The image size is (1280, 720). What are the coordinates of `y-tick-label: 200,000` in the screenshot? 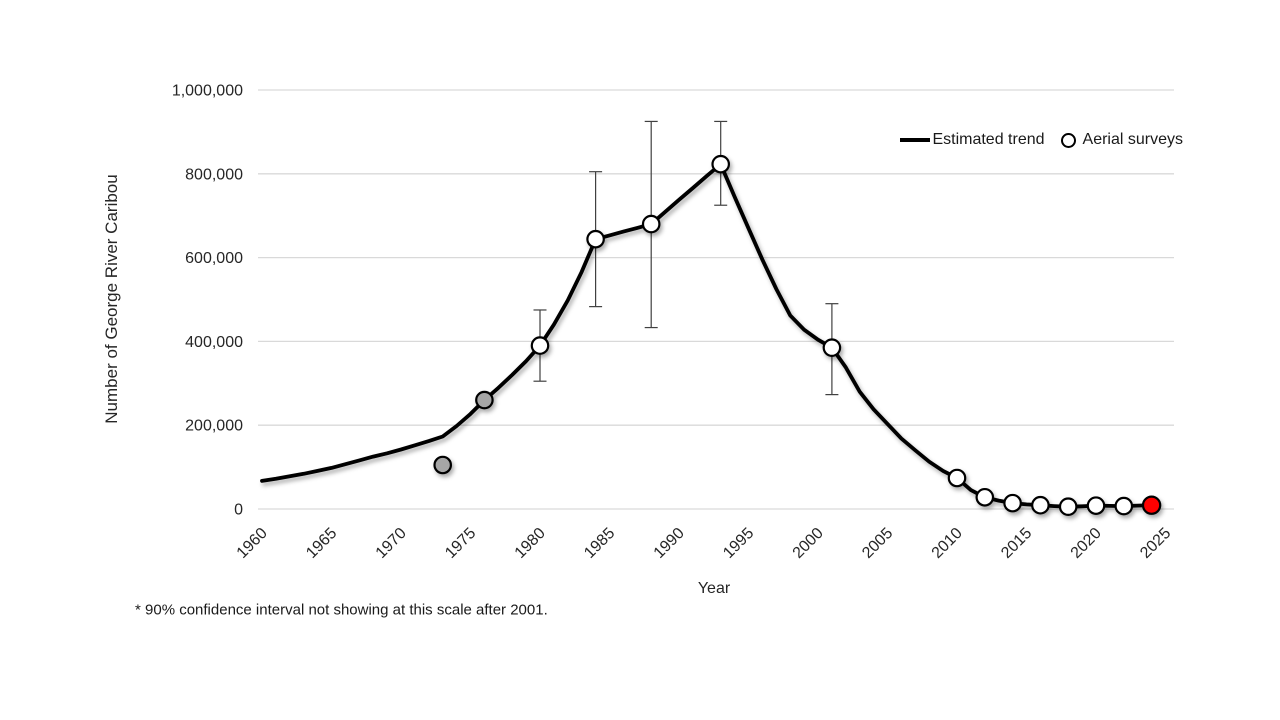 It's located at (214, 426).